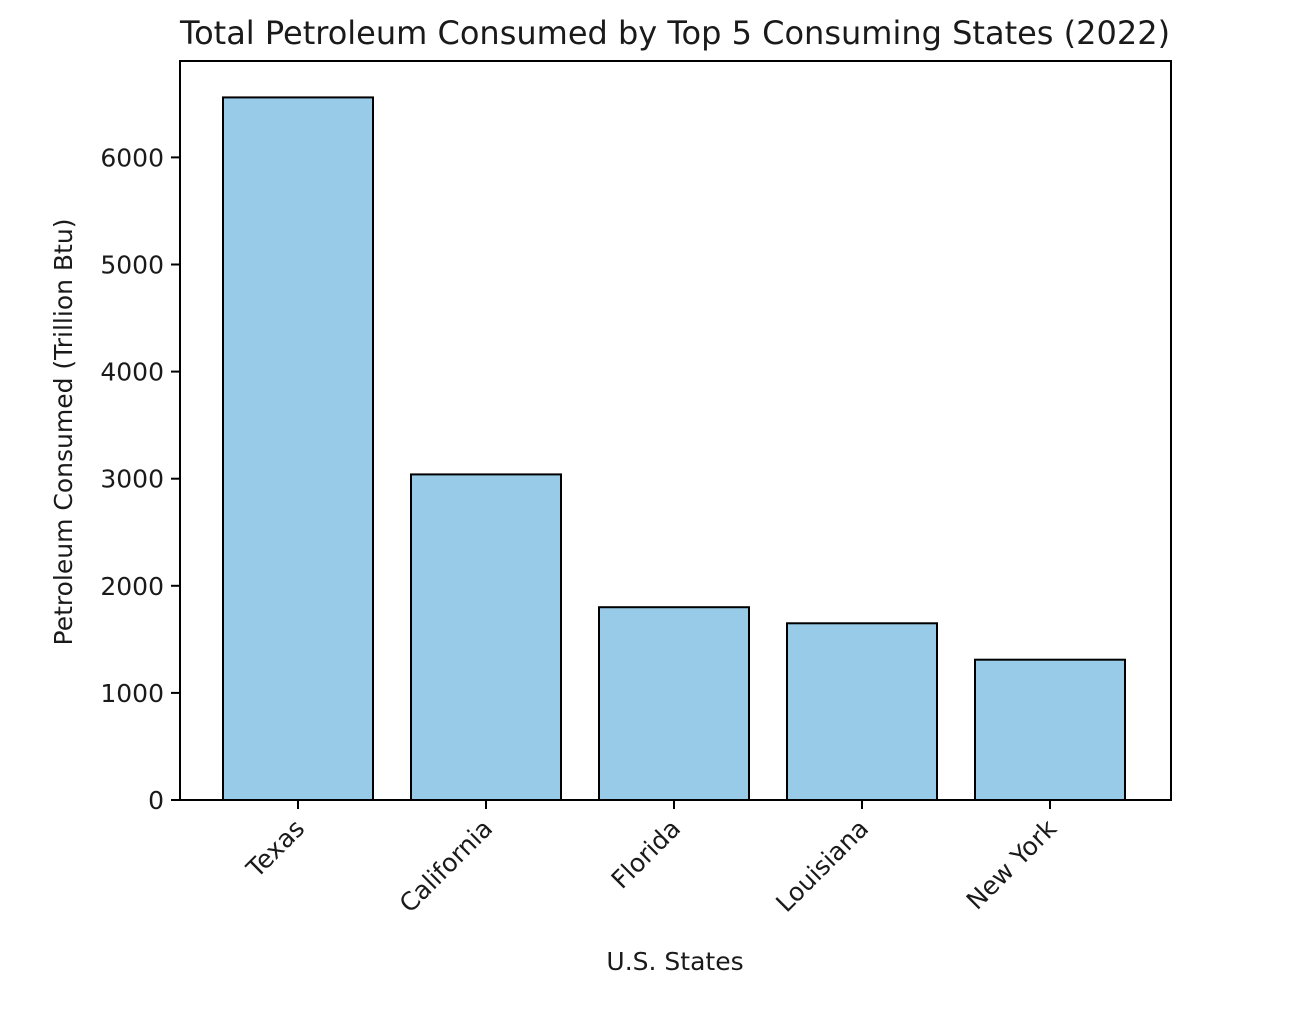 The height and width of the screenshot is (1014, 1290). What do you see at coordinates (156, 800) in the screenshot?
I see `y-tick-label: 0` at bounding box center [156, 800].